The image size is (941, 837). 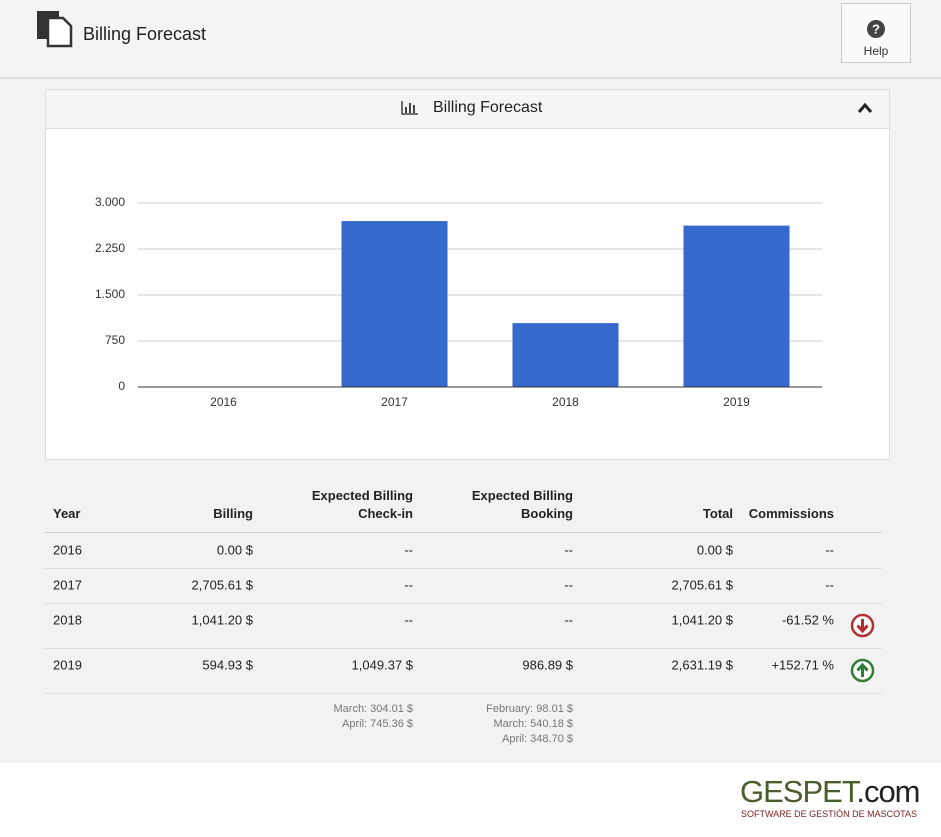 What do you see at coordinates (110, 202) in the screenshot?
I see `y-tick-label: 3.000` at bounding box center [110, 202].